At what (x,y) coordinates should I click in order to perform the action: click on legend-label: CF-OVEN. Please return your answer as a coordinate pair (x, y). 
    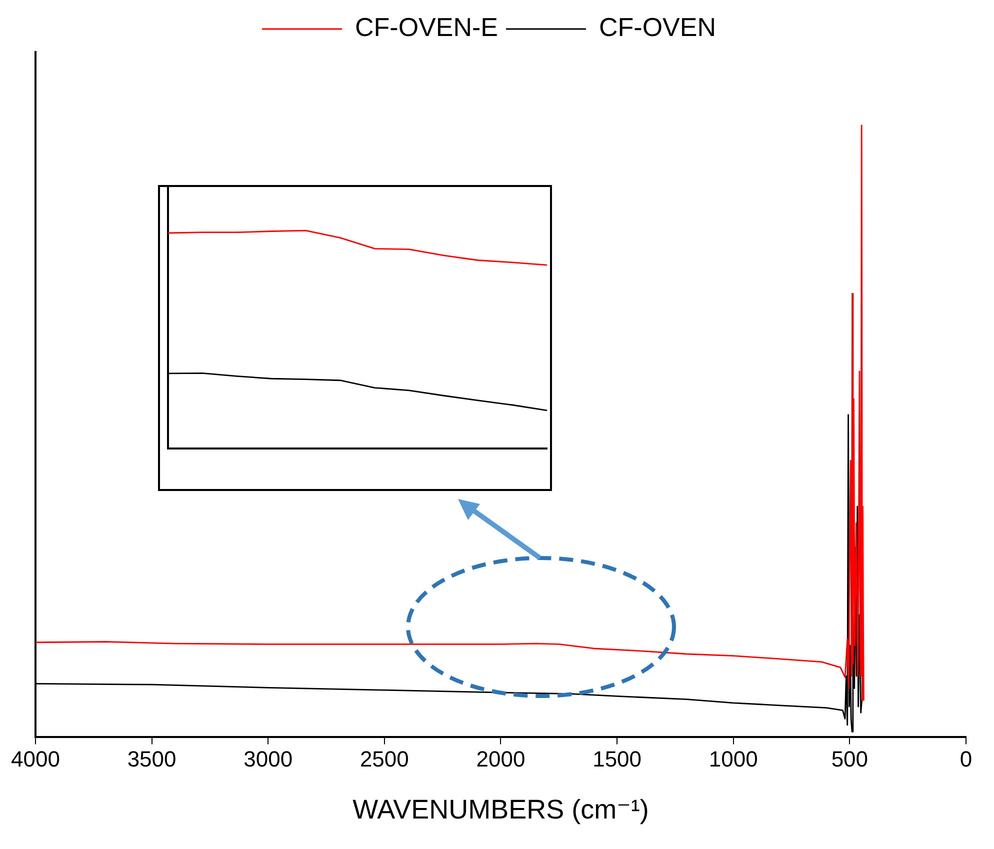
    Looking at the image, I should click on (657, 27).